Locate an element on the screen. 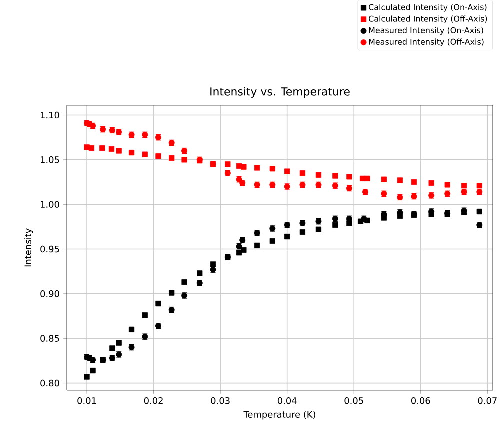 This screenshot has height=435, width=502. y-tick-label: 0.80 is located at coordinates (50, 383).